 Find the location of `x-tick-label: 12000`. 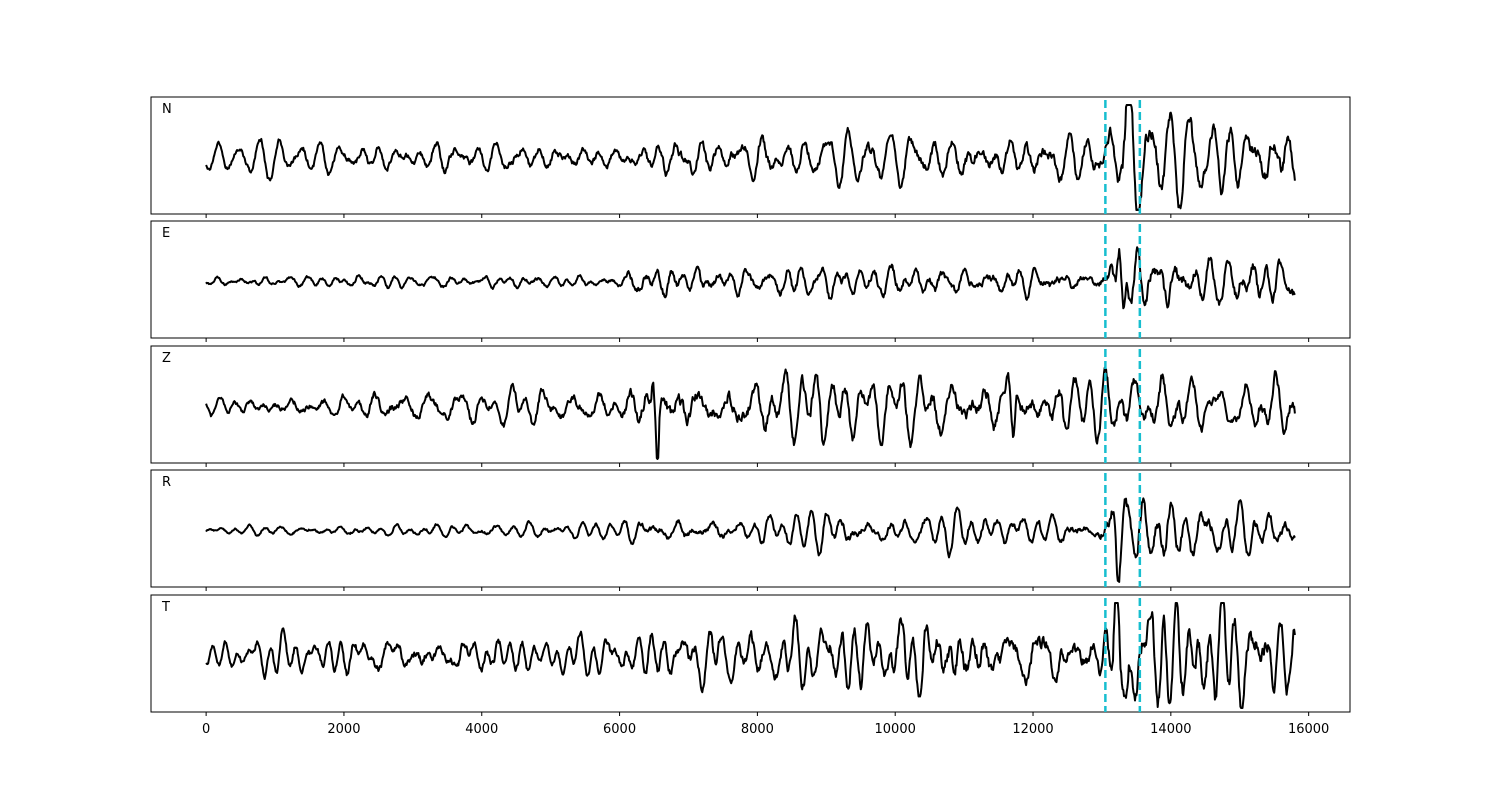

x-tick-label: 12000 is located at coordinates (1032, 729).